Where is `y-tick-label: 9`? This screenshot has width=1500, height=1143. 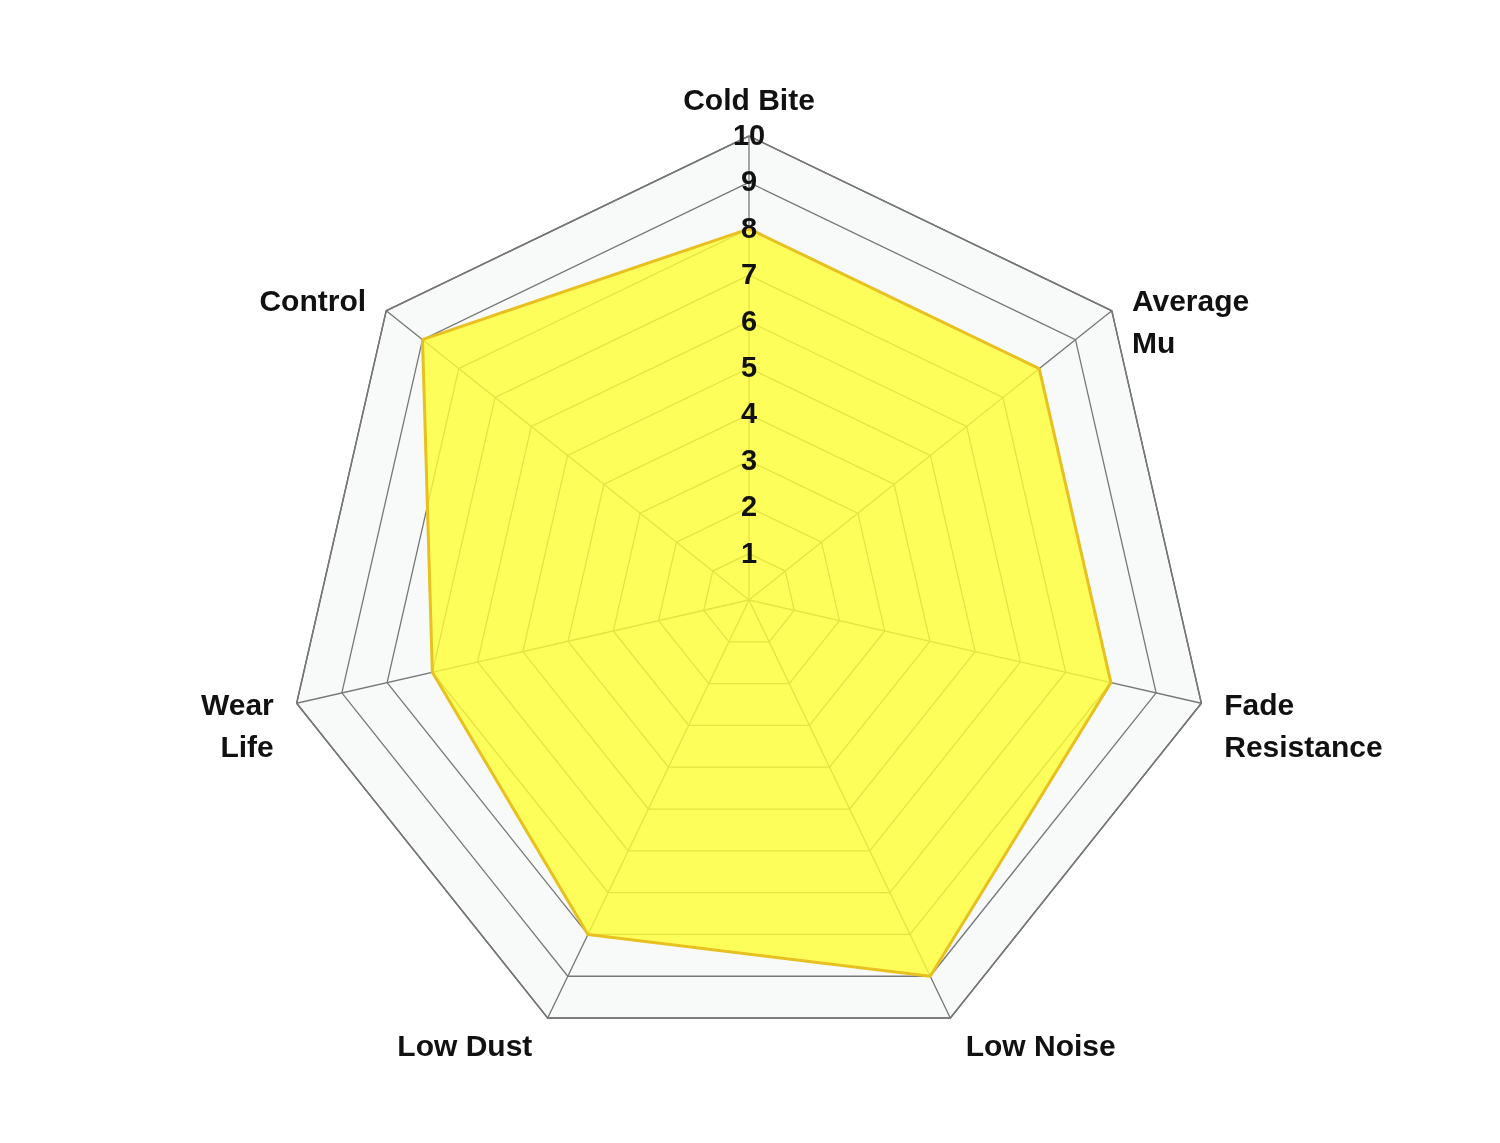 y-tick-label: 9 is located at coordinates (749, 181).